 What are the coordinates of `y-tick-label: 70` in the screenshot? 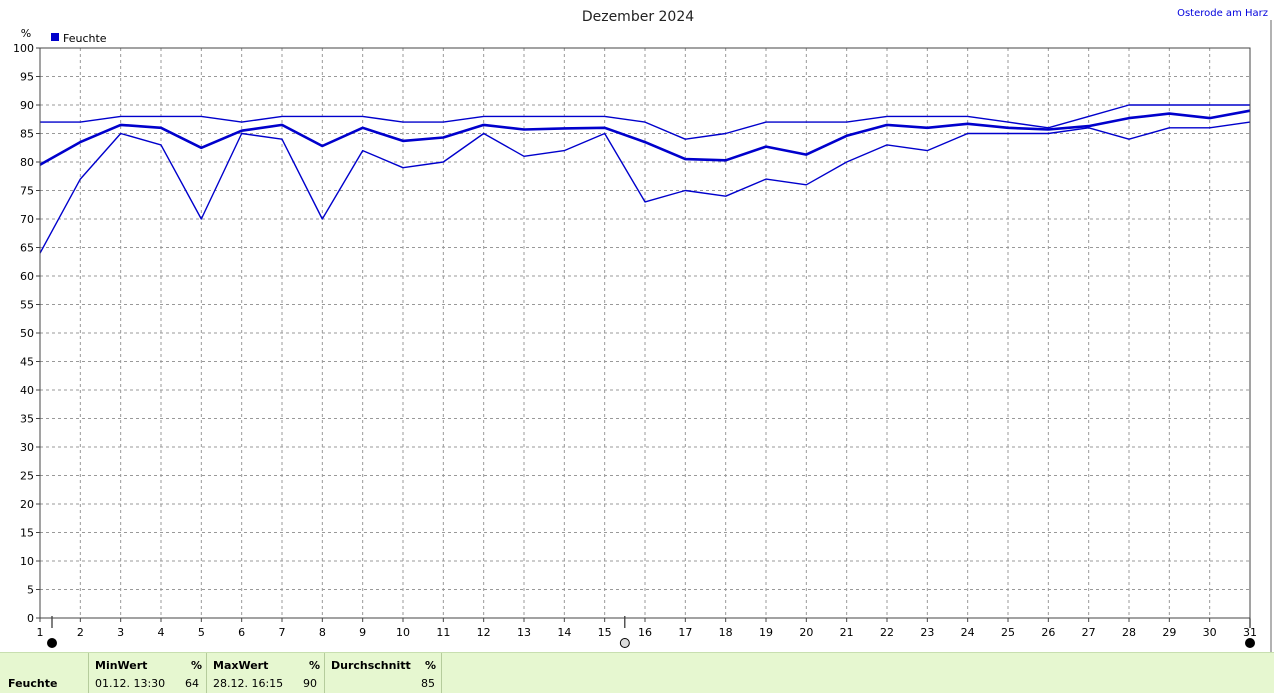 It's located at (27, 219).